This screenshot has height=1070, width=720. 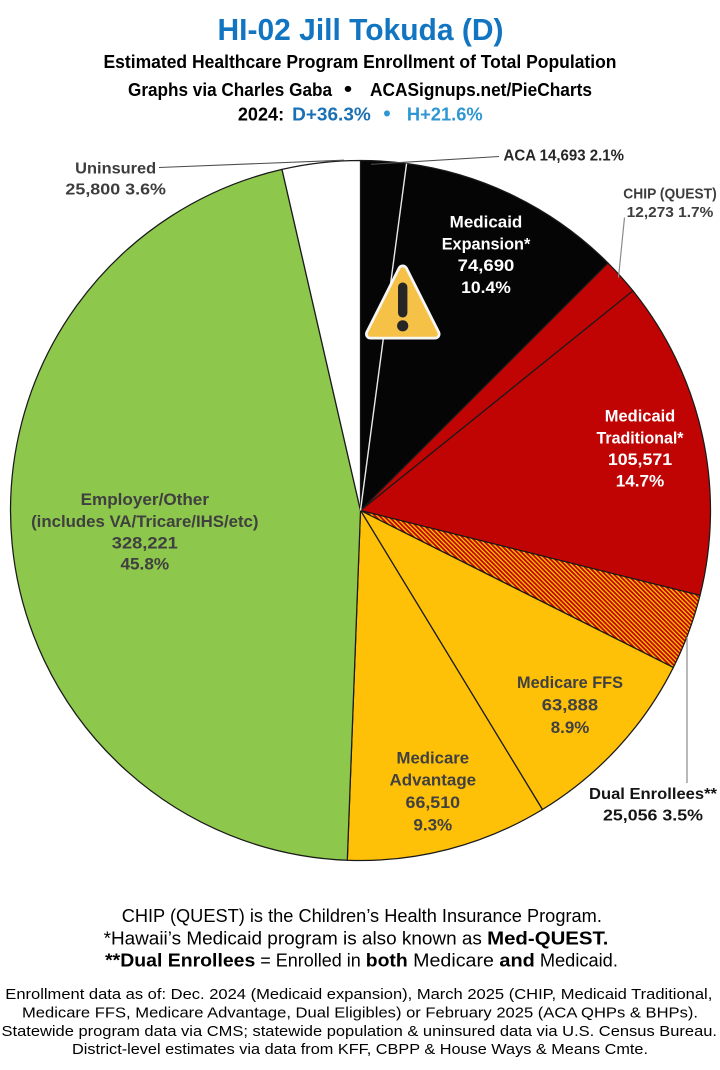 I want to click on svg-text: Med-QUEST., so click(x=547, y=937).